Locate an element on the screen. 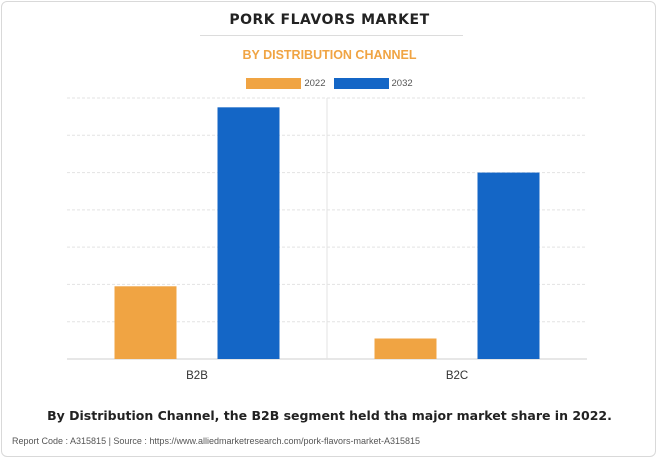  title-divider is located at coordinates (331, 35).